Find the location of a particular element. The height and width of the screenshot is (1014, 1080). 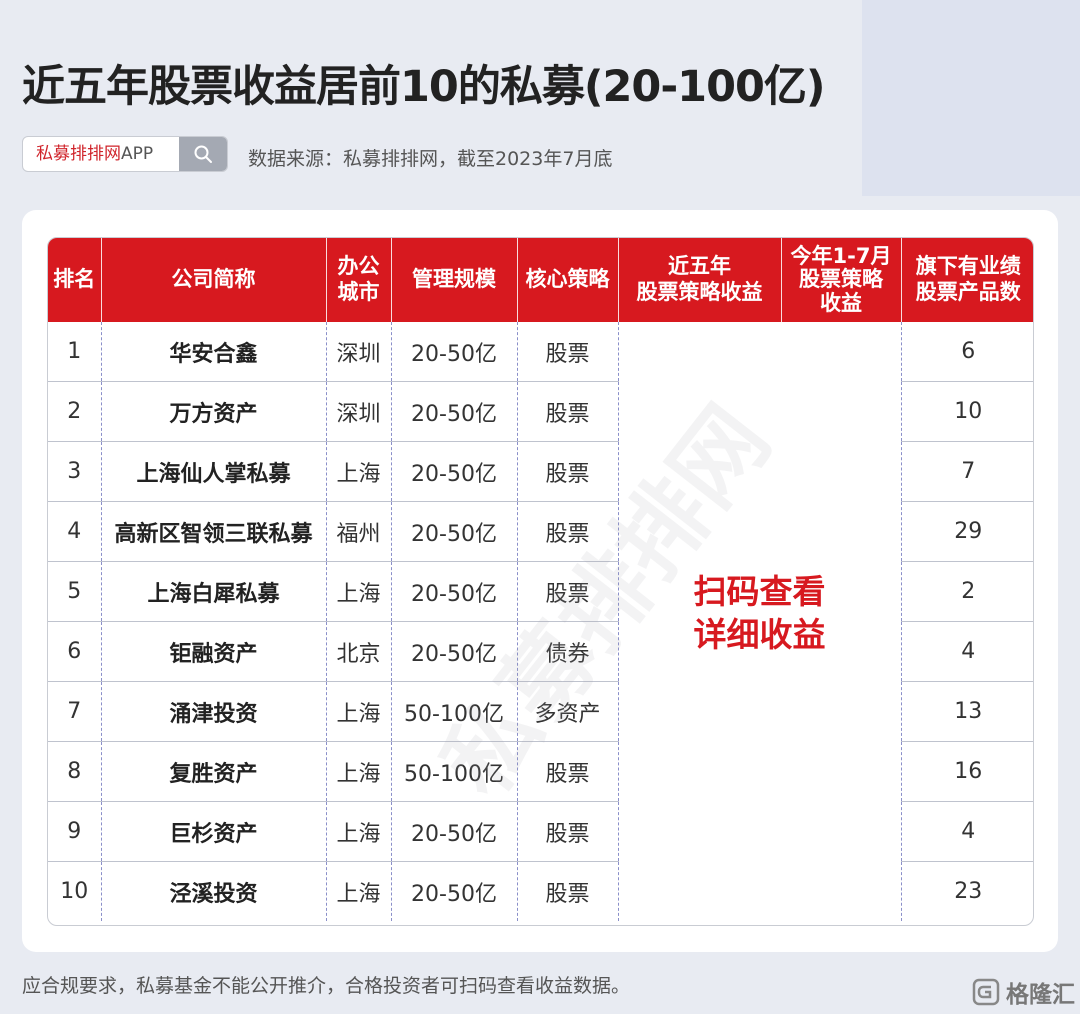

city-cell: 北京 is located at coordinates (359, 651).